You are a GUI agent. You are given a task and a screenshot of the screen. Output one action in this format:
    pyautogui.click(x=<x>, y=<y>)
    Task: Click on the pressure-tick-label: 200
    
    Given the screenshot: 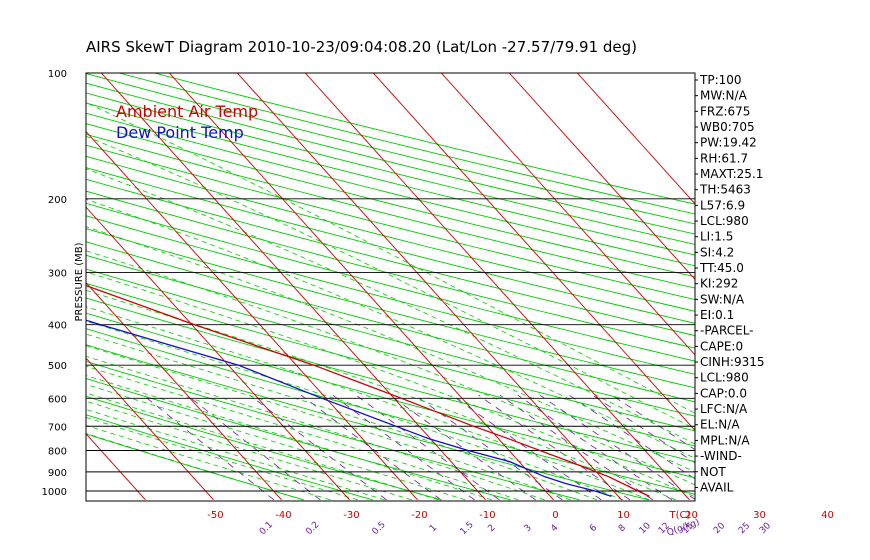 What is the action you would take?
    pyautogui.click(x=57, y=200)
    